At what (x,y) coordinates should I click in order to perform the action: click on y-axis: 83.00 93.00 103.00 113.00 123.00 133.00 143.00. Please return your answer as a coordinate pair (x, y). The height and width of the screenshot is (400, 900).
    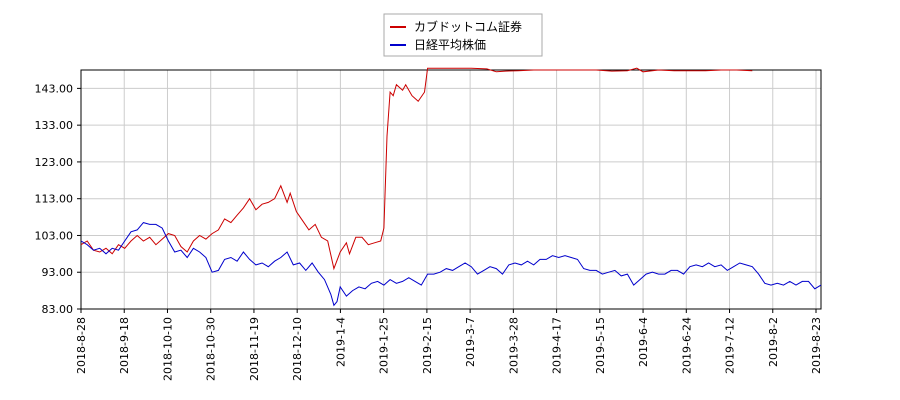
    Looking at the image, I should click on (58, 199).